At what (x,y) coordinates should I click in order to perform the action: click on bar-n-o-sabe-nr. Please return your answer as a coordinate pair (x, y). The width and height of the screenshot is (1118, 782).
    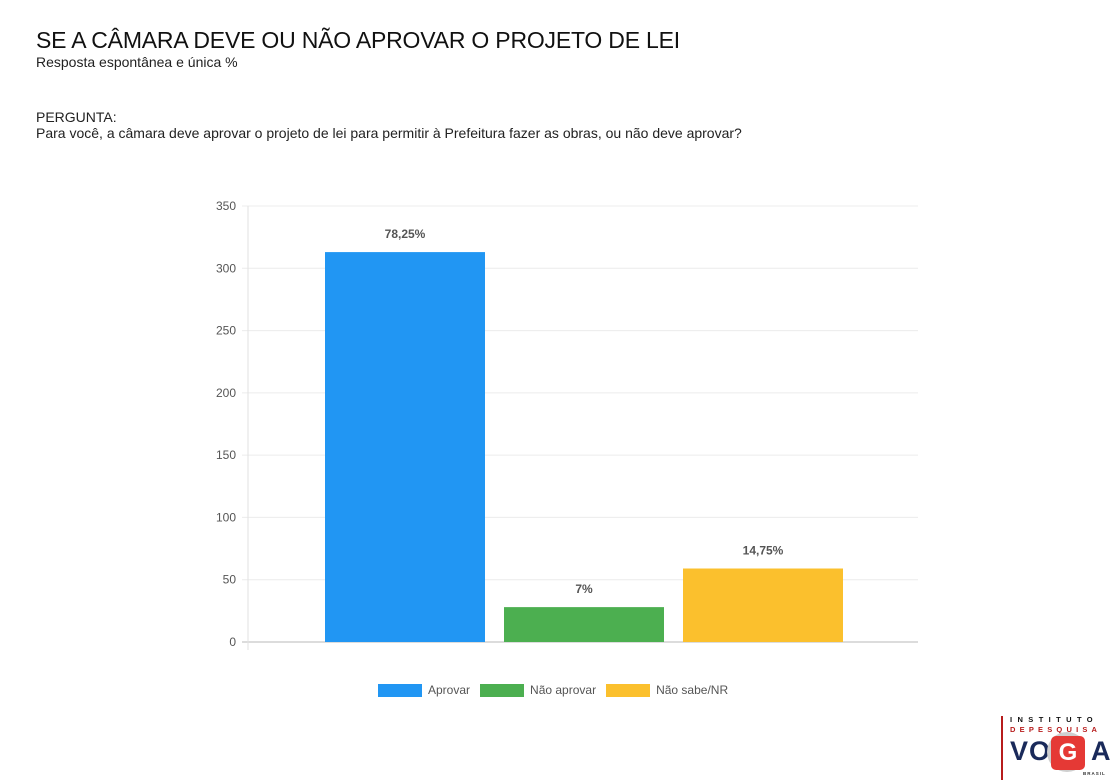
    Looking at the image, I should click on (763, 605).